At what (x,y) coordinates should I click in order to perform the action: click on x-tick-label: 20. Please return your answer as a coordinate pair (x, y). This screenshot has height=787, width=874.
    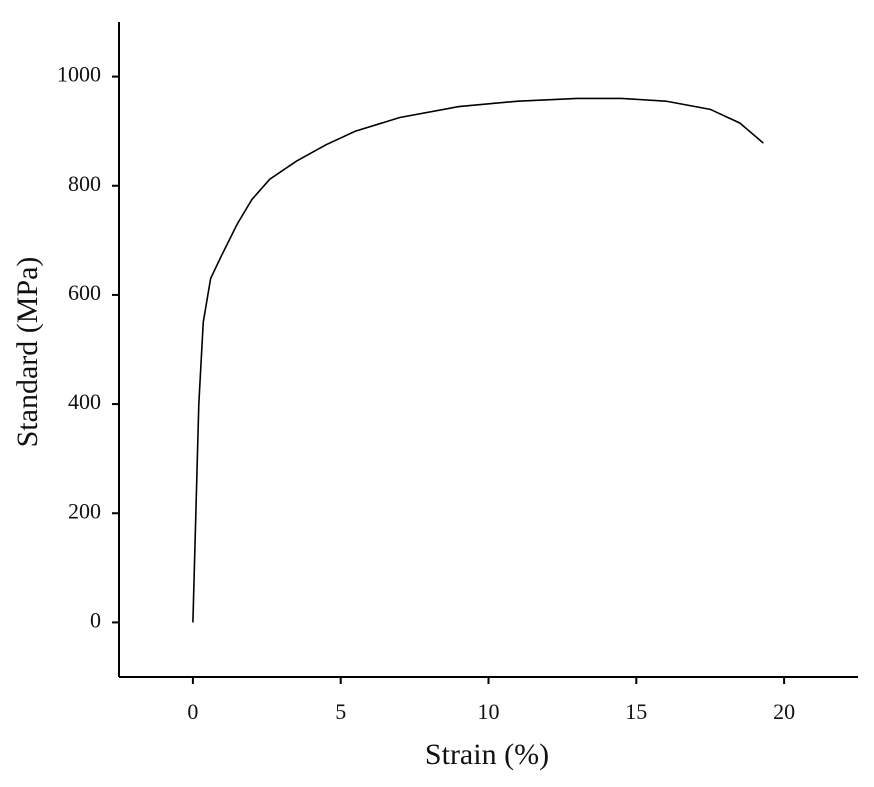
    Looking at the image, I should click on (784, 711).